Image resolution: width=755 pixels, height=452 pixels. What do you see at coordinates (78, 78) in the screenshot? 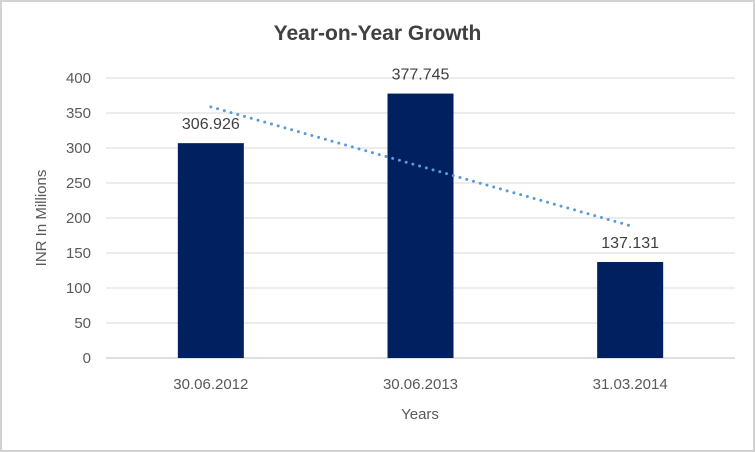
I see `y-tick-label: 400` at bounding box center [78, 78].